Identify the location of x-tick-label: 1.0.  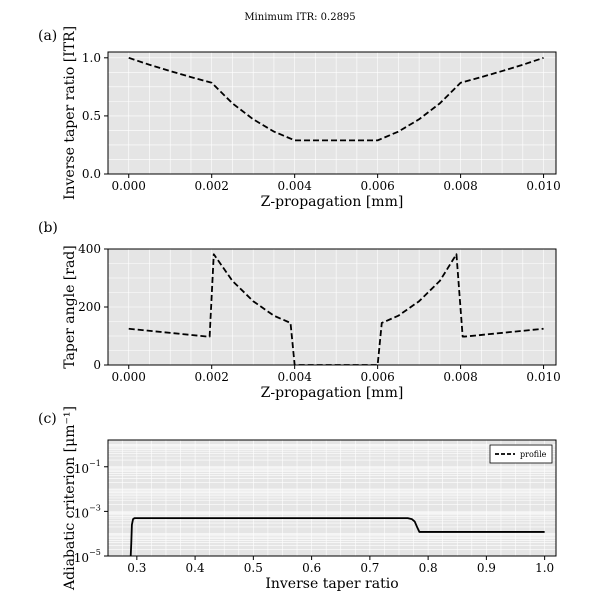
(544, 568).